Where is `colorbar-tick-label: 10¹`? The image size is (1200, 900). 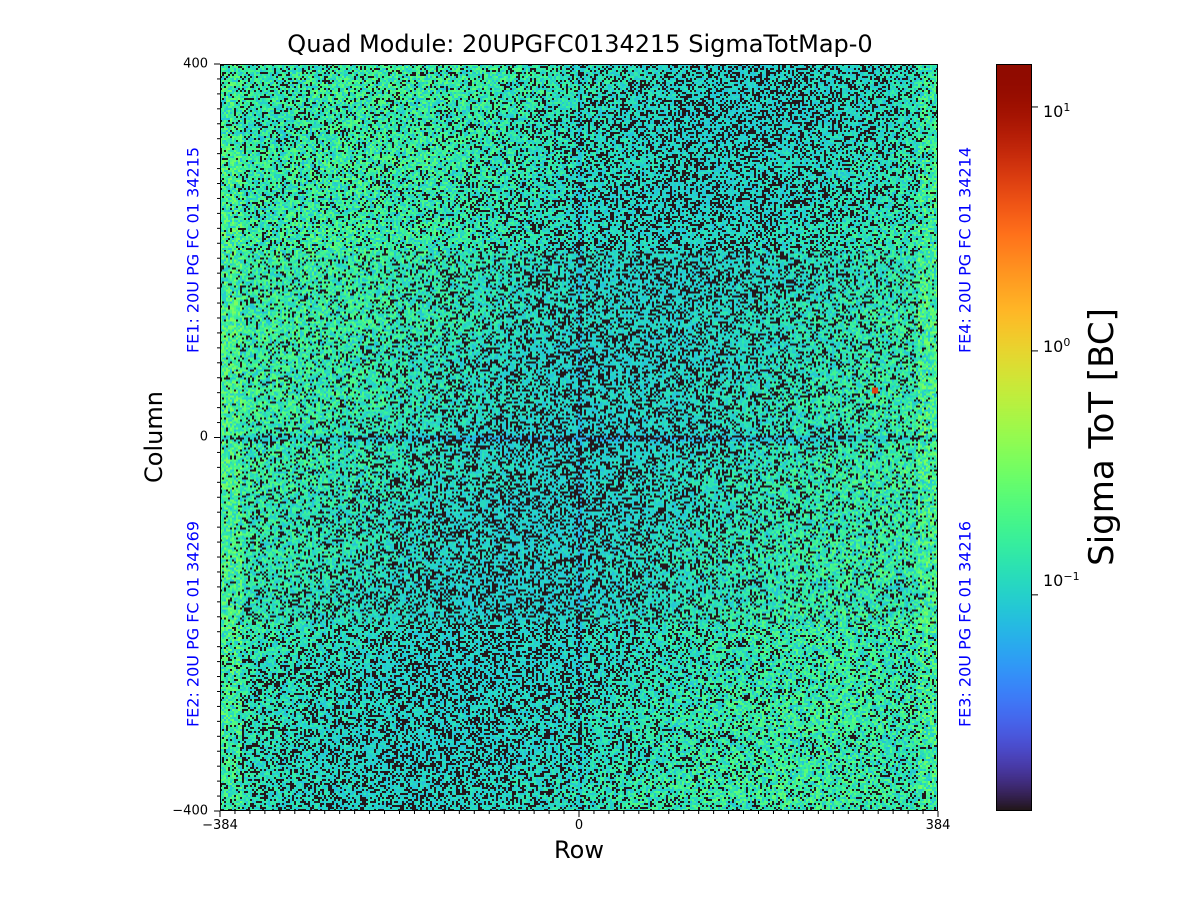
colorbar-tick-label: 10¹ is located at coordinates (1057, 111).